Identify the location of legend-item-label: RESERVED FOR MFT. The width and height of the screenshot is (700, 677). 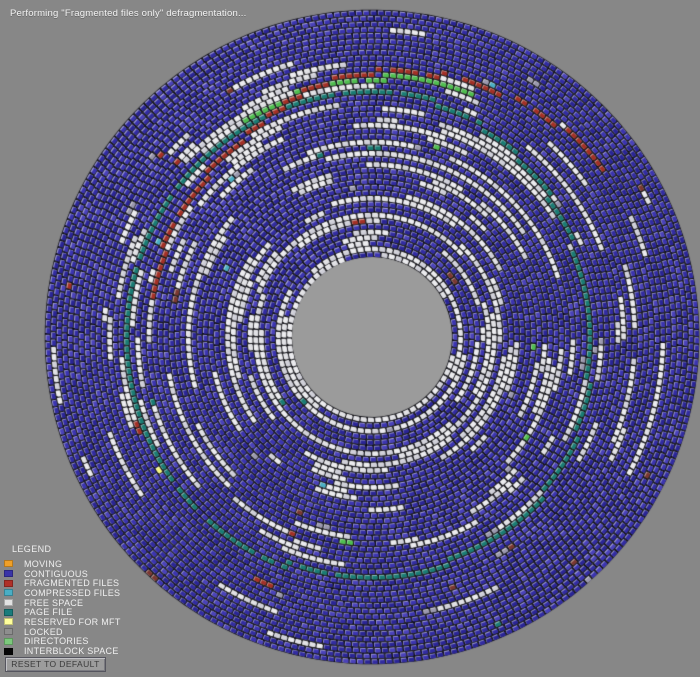
(72, 621).